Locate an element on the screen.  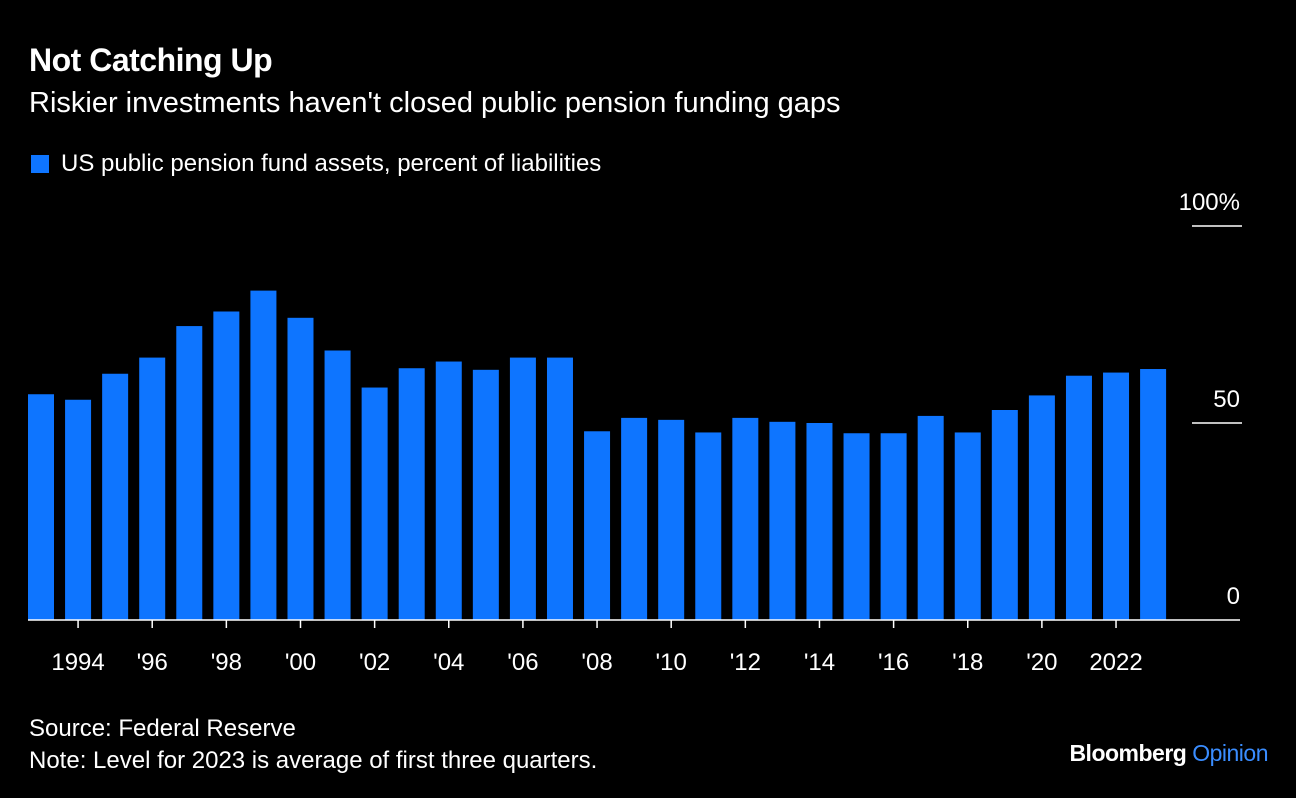
legend-swatch is located at coordinates (40, 164).